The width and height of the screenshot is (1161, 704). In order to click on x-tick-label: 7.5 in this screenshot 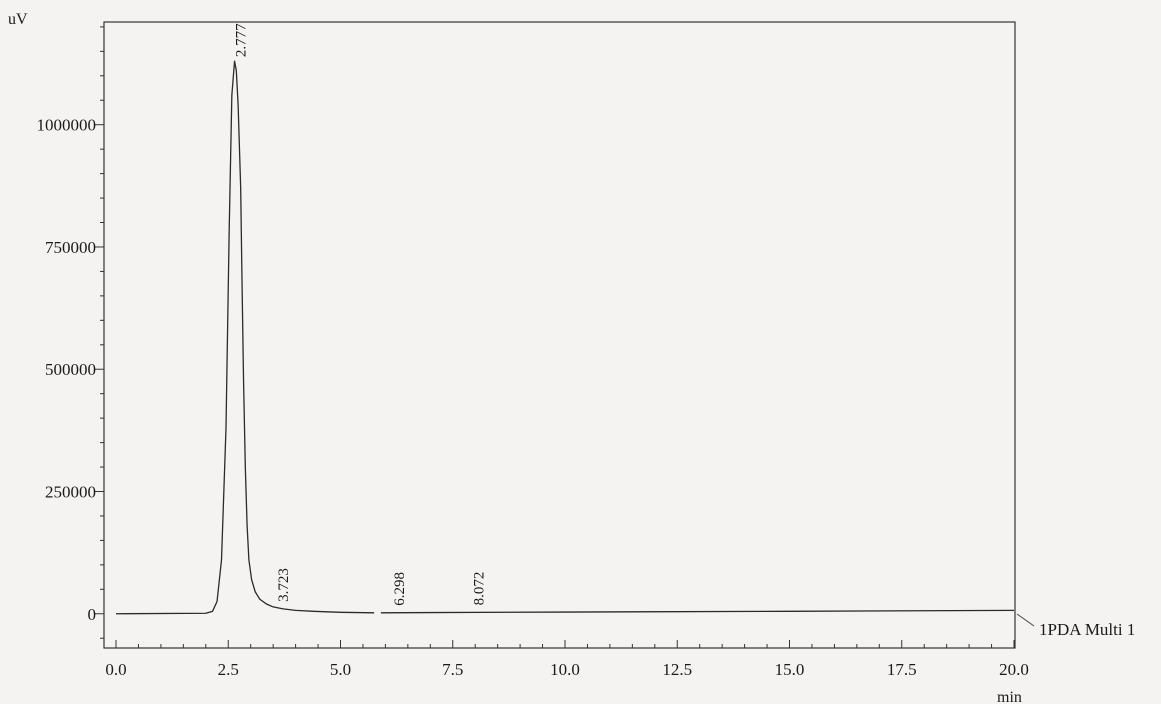, I will do `click(452, 669)`.